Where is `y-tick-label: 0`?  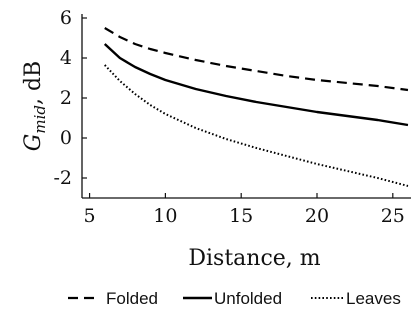 y-tick-label: 0 is located at coordinates (66, 138).